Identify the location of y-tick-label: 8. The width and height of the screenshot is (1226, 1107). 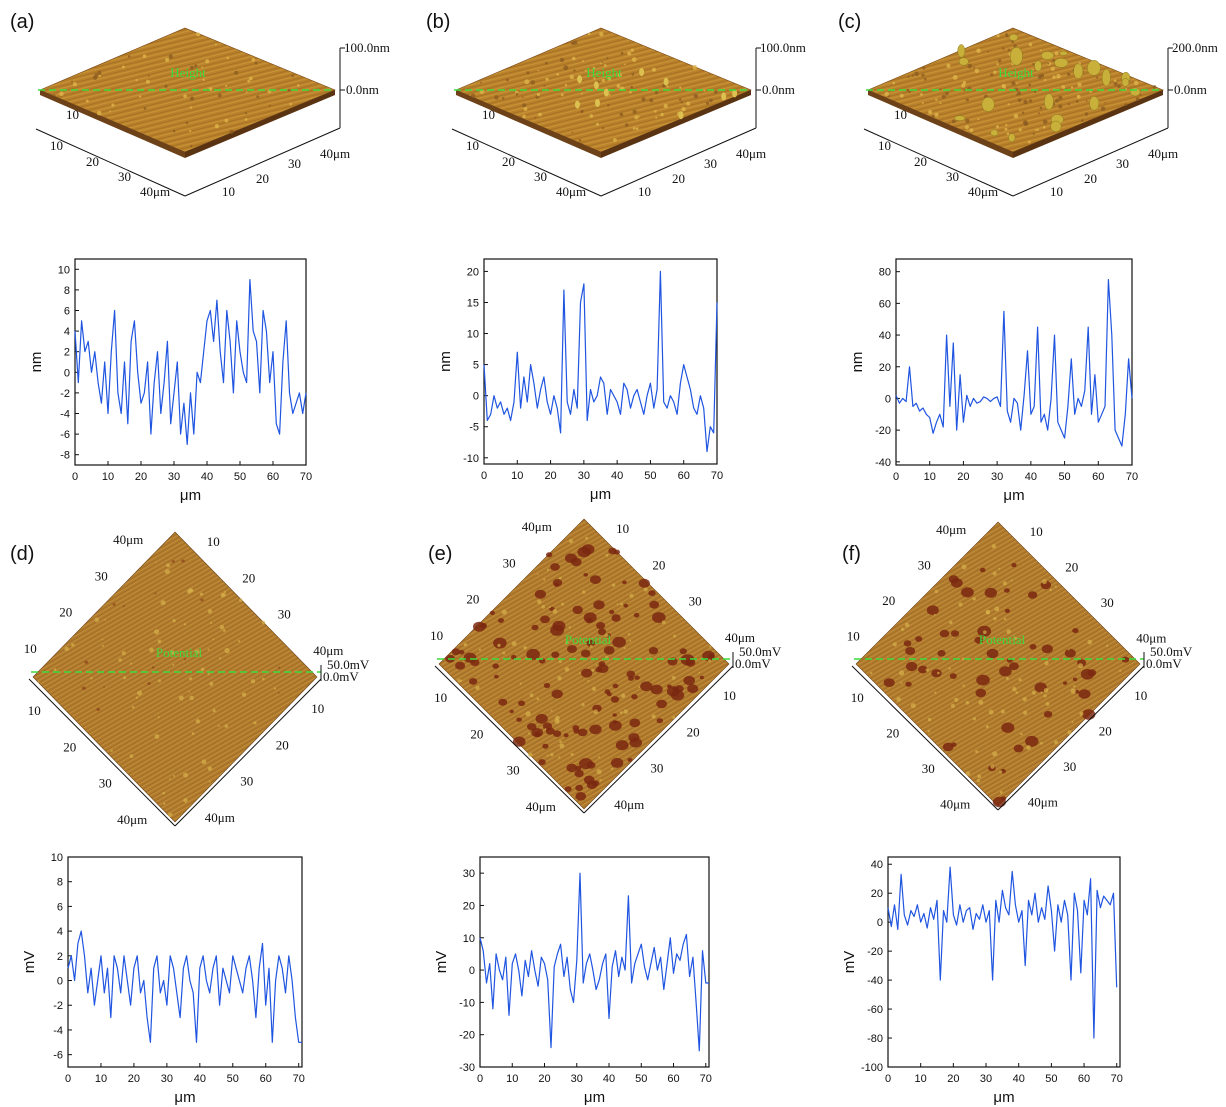
(67, 291).